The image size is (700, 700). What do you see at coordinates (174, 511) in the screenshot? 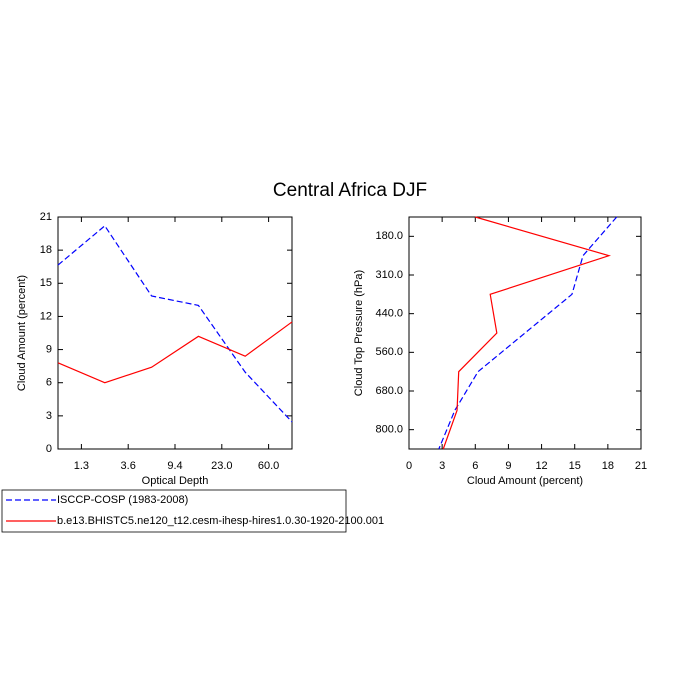
I see `legend-box` at bounding box center [174, 511].